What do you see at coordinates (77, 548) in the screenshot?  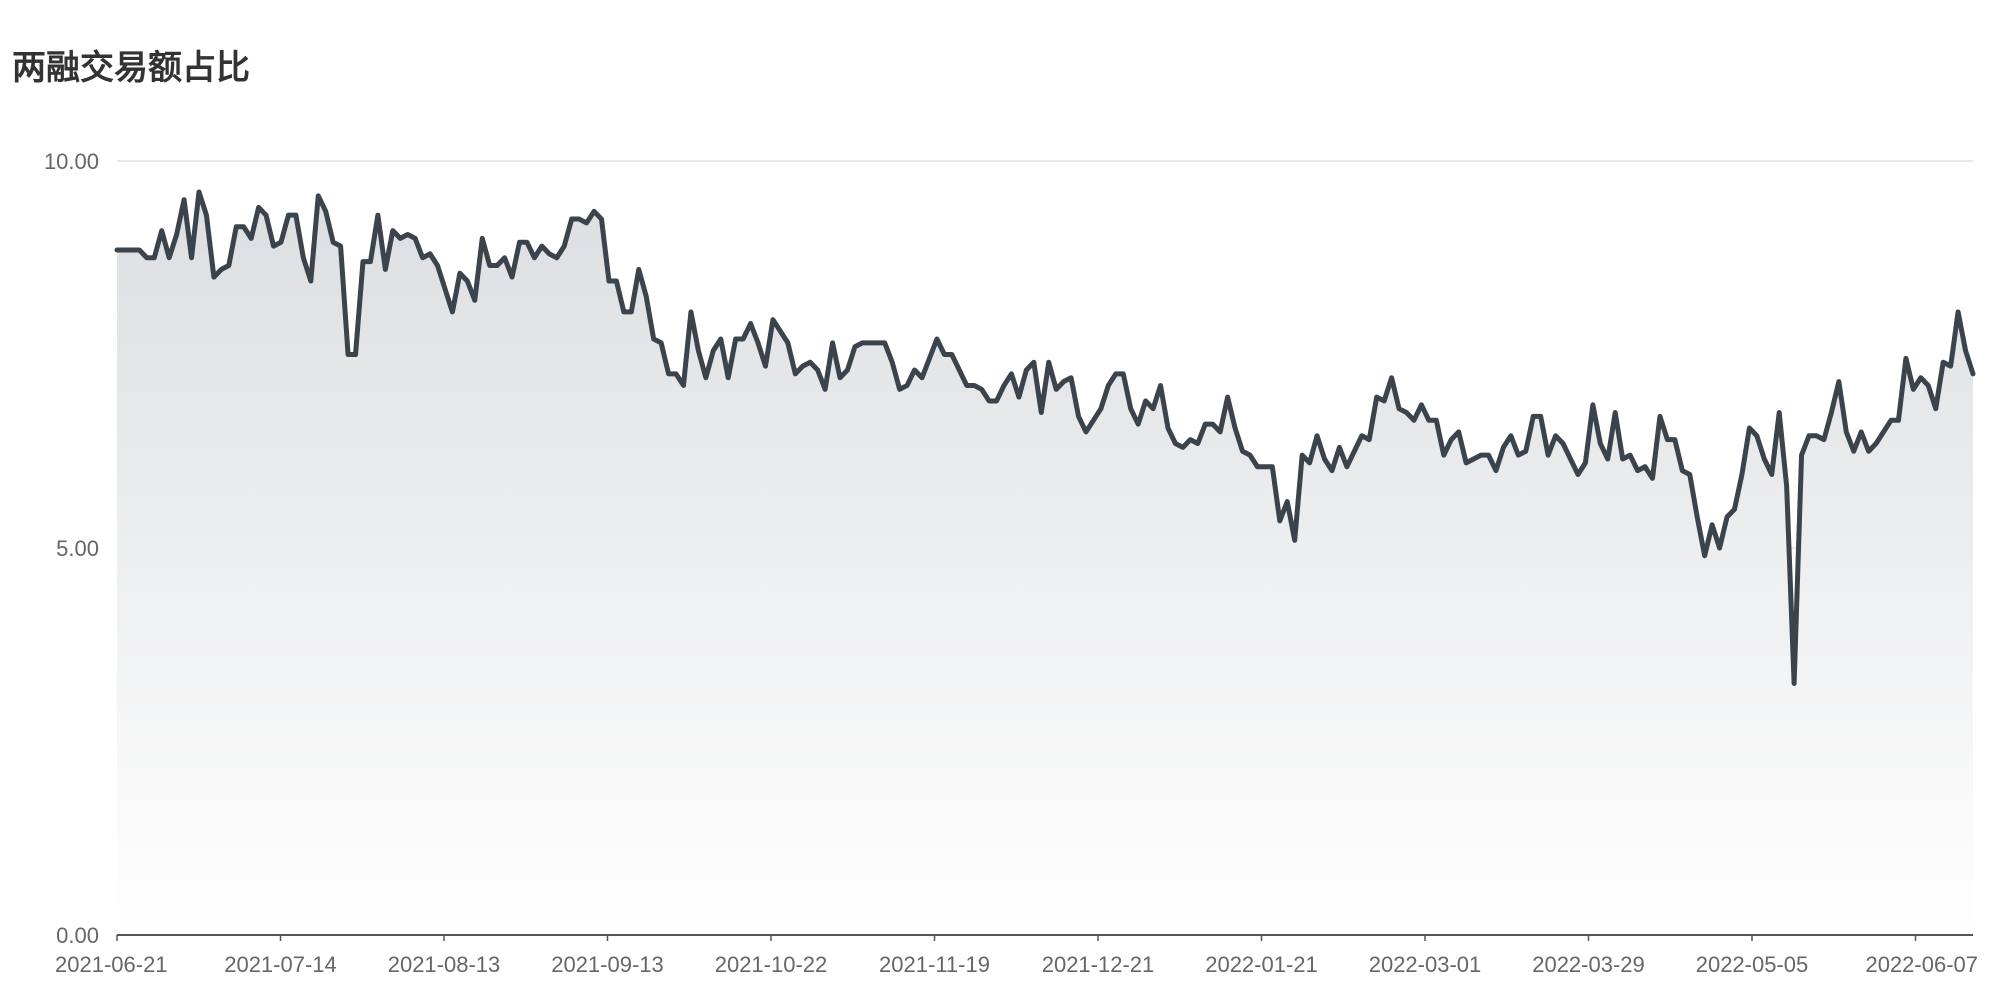 I see `y-tick-label: 5.00` at bounding box center [77, 548].